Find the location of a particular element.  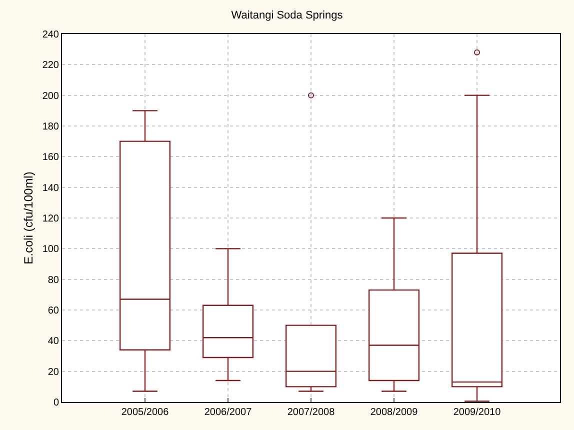

y-tick-label: 120 is located at coordinates (51, 219).